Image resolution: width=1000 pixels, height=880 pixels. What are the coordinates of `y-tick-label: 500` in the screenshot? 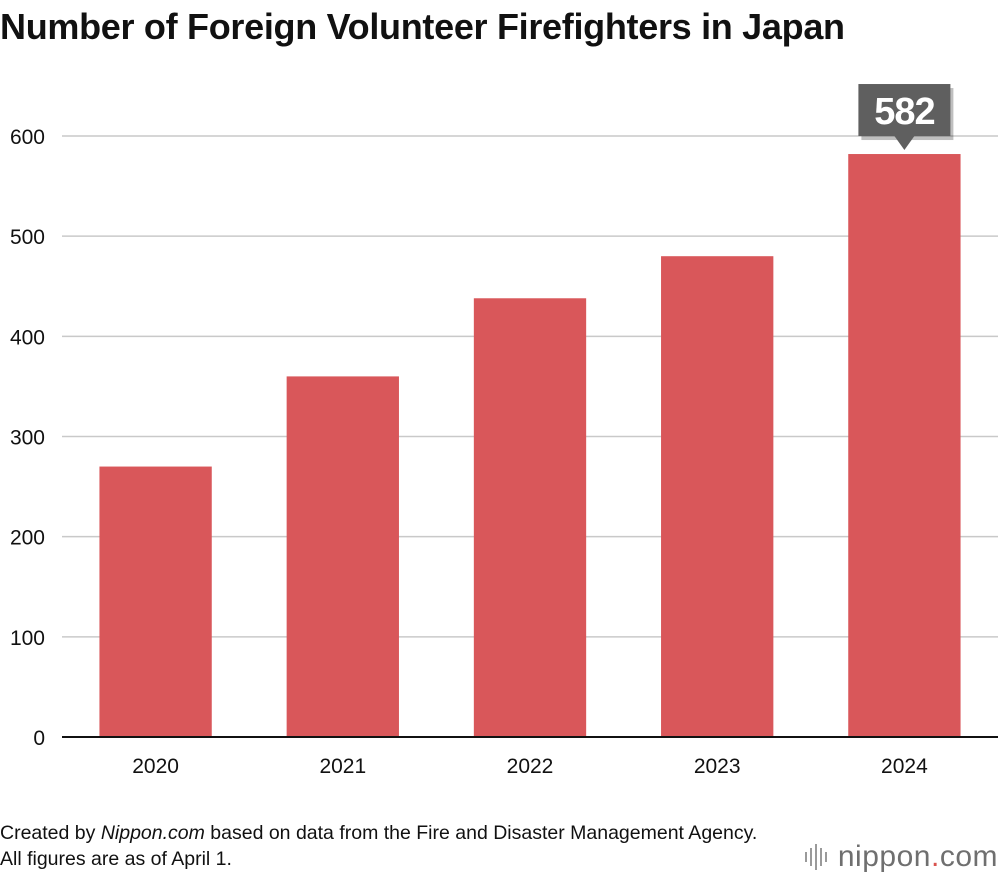 It's located at (27, 237).